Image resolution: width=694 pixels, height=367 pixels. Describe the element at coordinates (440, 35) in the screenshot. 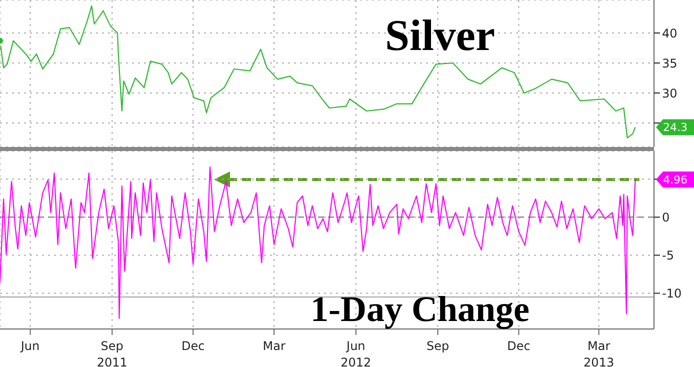

I see `chart-title: Silver` at that location.